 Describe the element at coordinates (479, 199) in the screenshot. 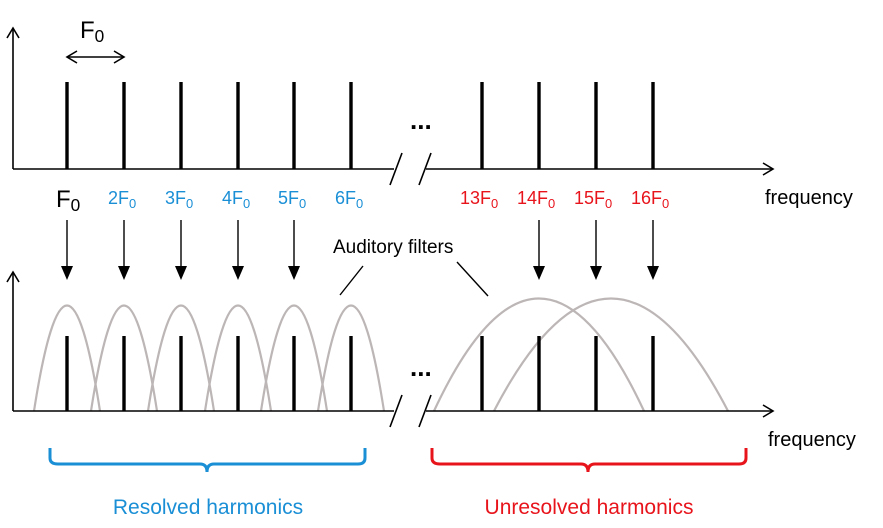

I see `harmonic-label-13f0: 13F0` at that location.